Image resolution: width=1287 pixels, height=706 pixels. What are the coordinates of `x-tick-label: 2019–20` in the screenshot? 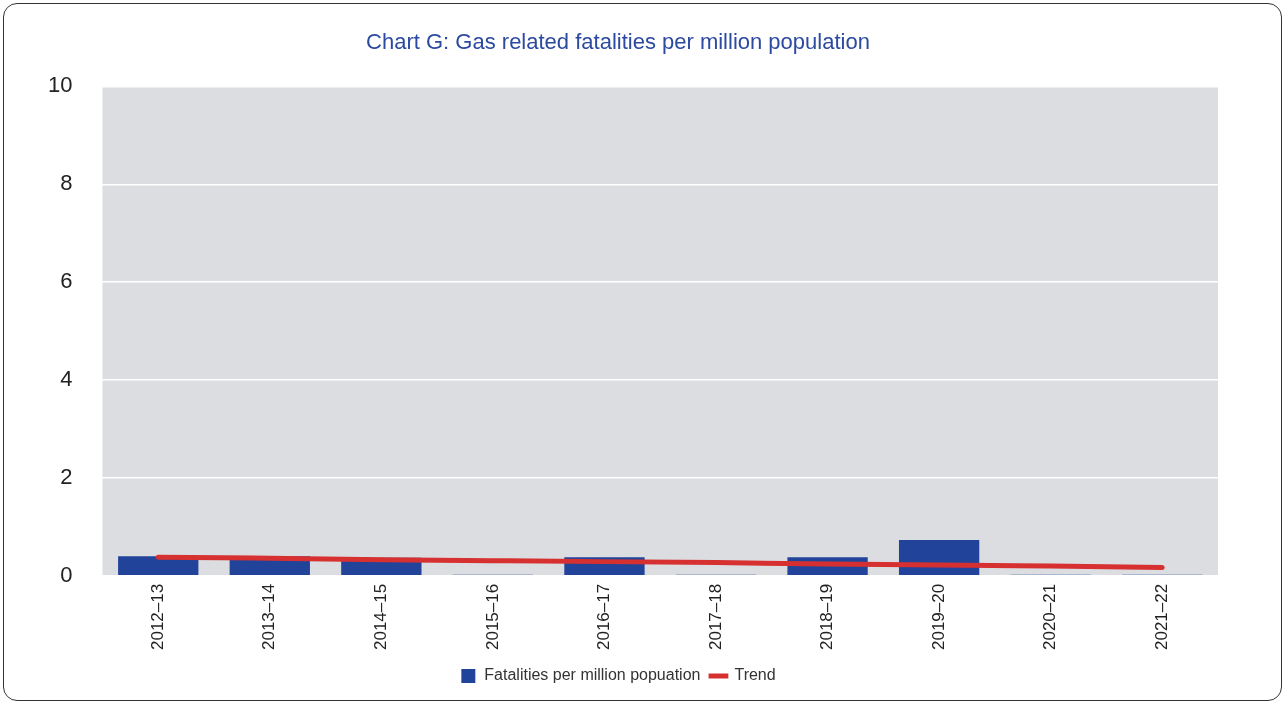 It's located at (938, 617).